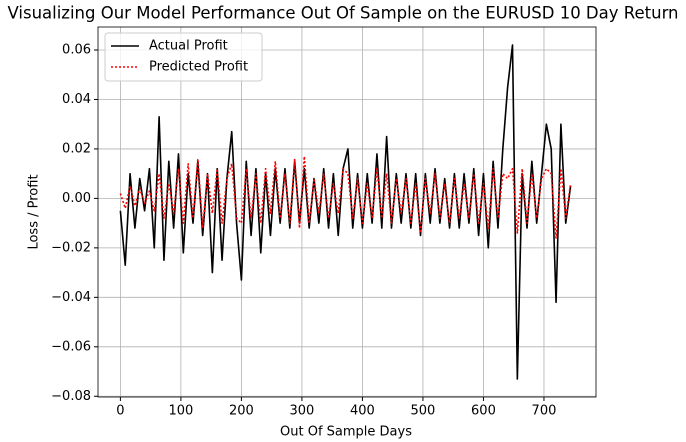 The image size is (686, 442). Describe the element at coordinates (346, 432) in the screenshot. I see `x-axis-label: Out Of Sample Days` at that location.